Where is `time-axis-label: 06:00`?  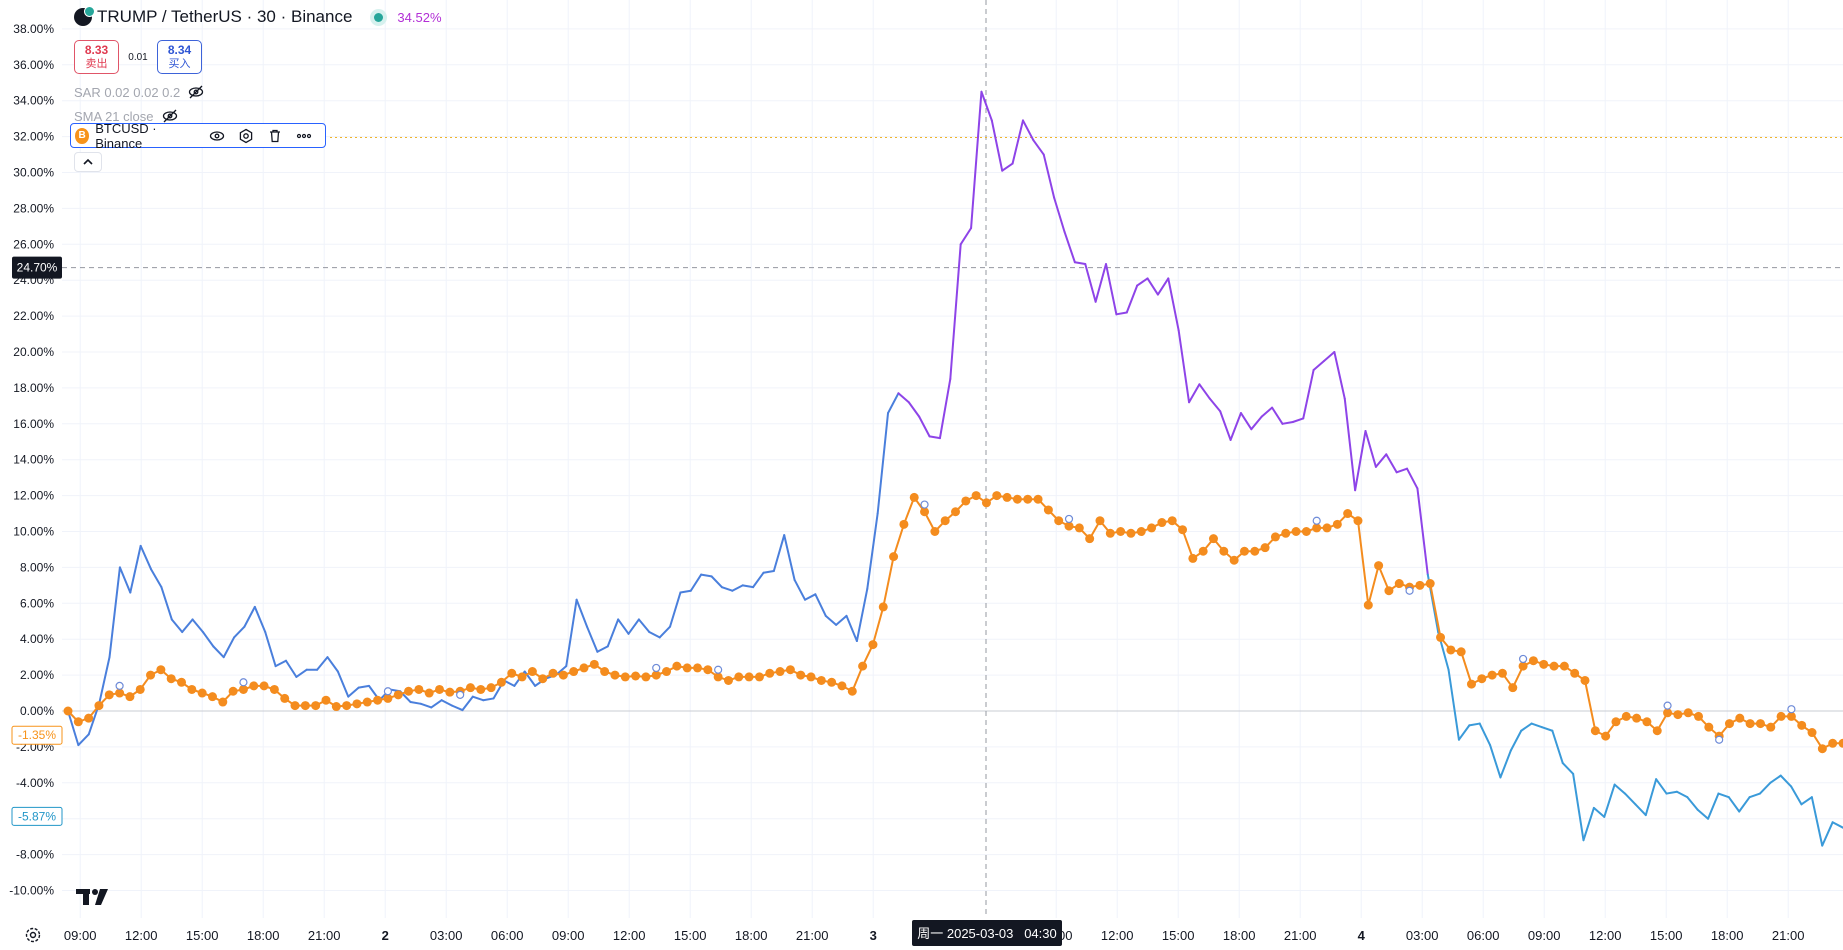
time-axis-label: 06:00 is located at coordinates (1483, 935).